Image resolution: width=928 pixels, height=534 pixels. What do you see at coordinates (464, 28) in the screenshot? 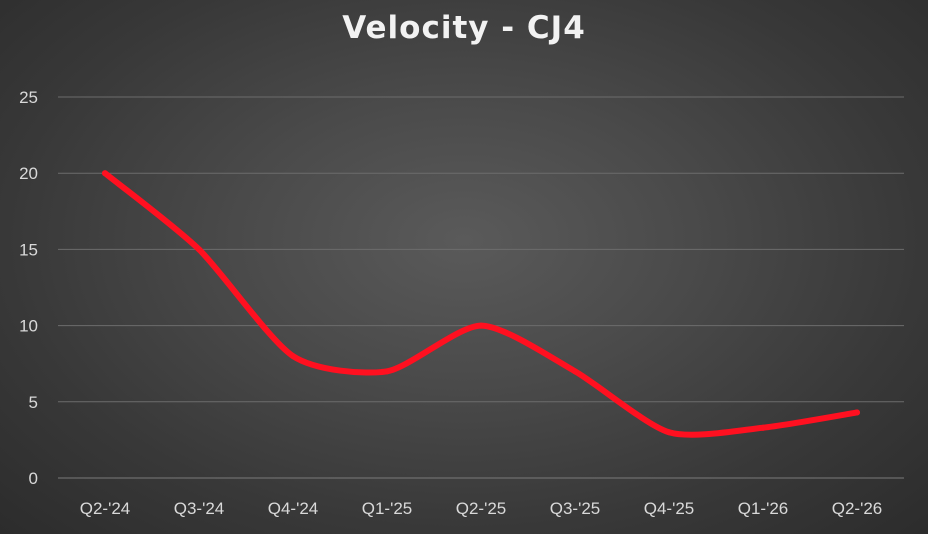
I see `chart-title: Velocity - CJ4` at bounding box center [464, 28].